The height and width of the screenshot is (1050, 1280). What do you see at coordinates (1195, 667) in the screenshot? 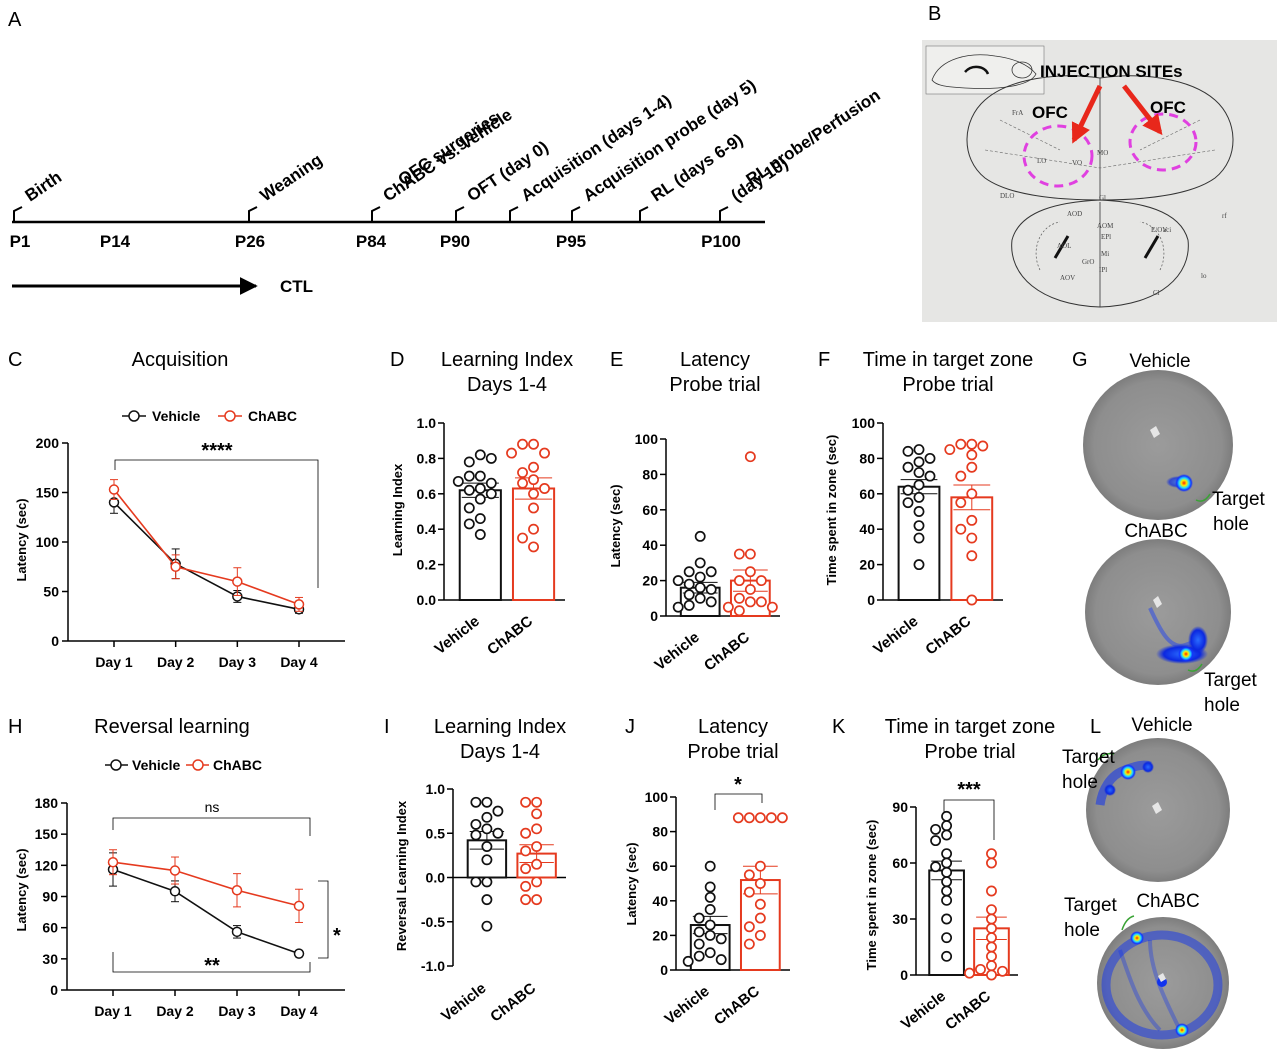
I see `chabc-target-marker` at bounding box center [1195, 667].